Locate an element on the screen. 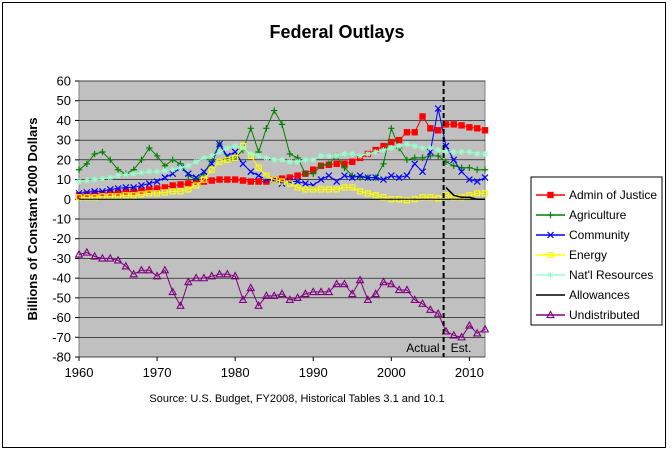  y-tick-label: -10 is located at coordinates (61, 219).